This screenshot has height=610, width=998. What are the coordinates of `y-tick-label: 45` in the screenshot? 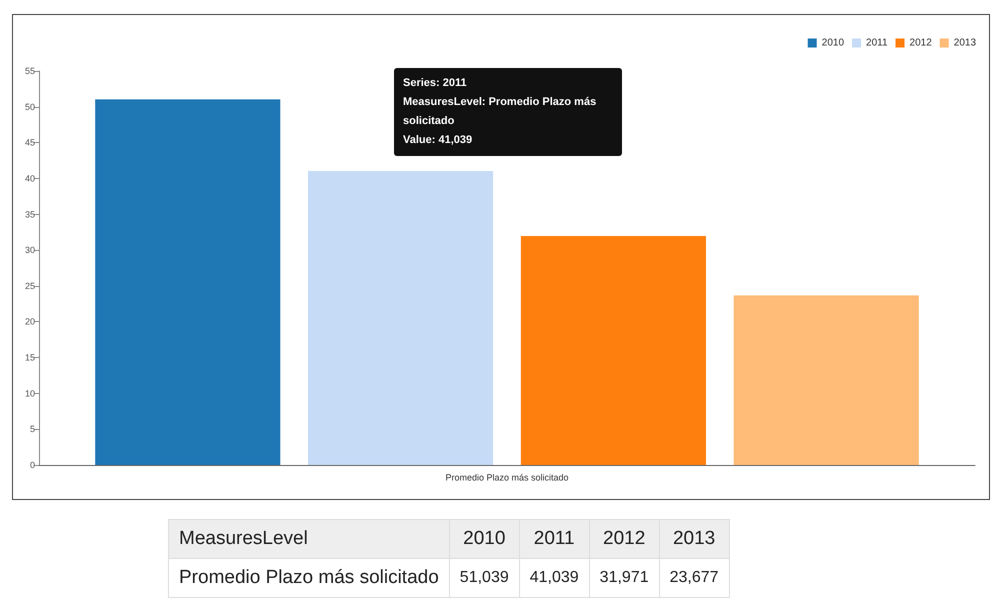 It's located at (29, 143).